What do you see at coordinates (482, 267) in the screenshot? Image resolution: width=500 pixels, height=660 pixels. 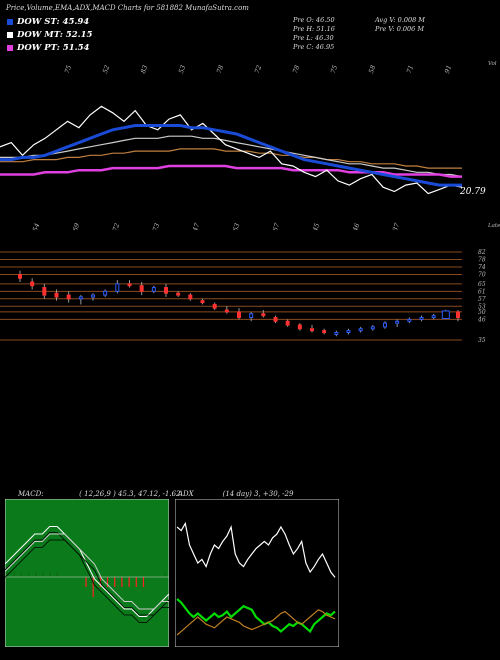 I see `price-level-label: 74` at bounding box center [482, 267].